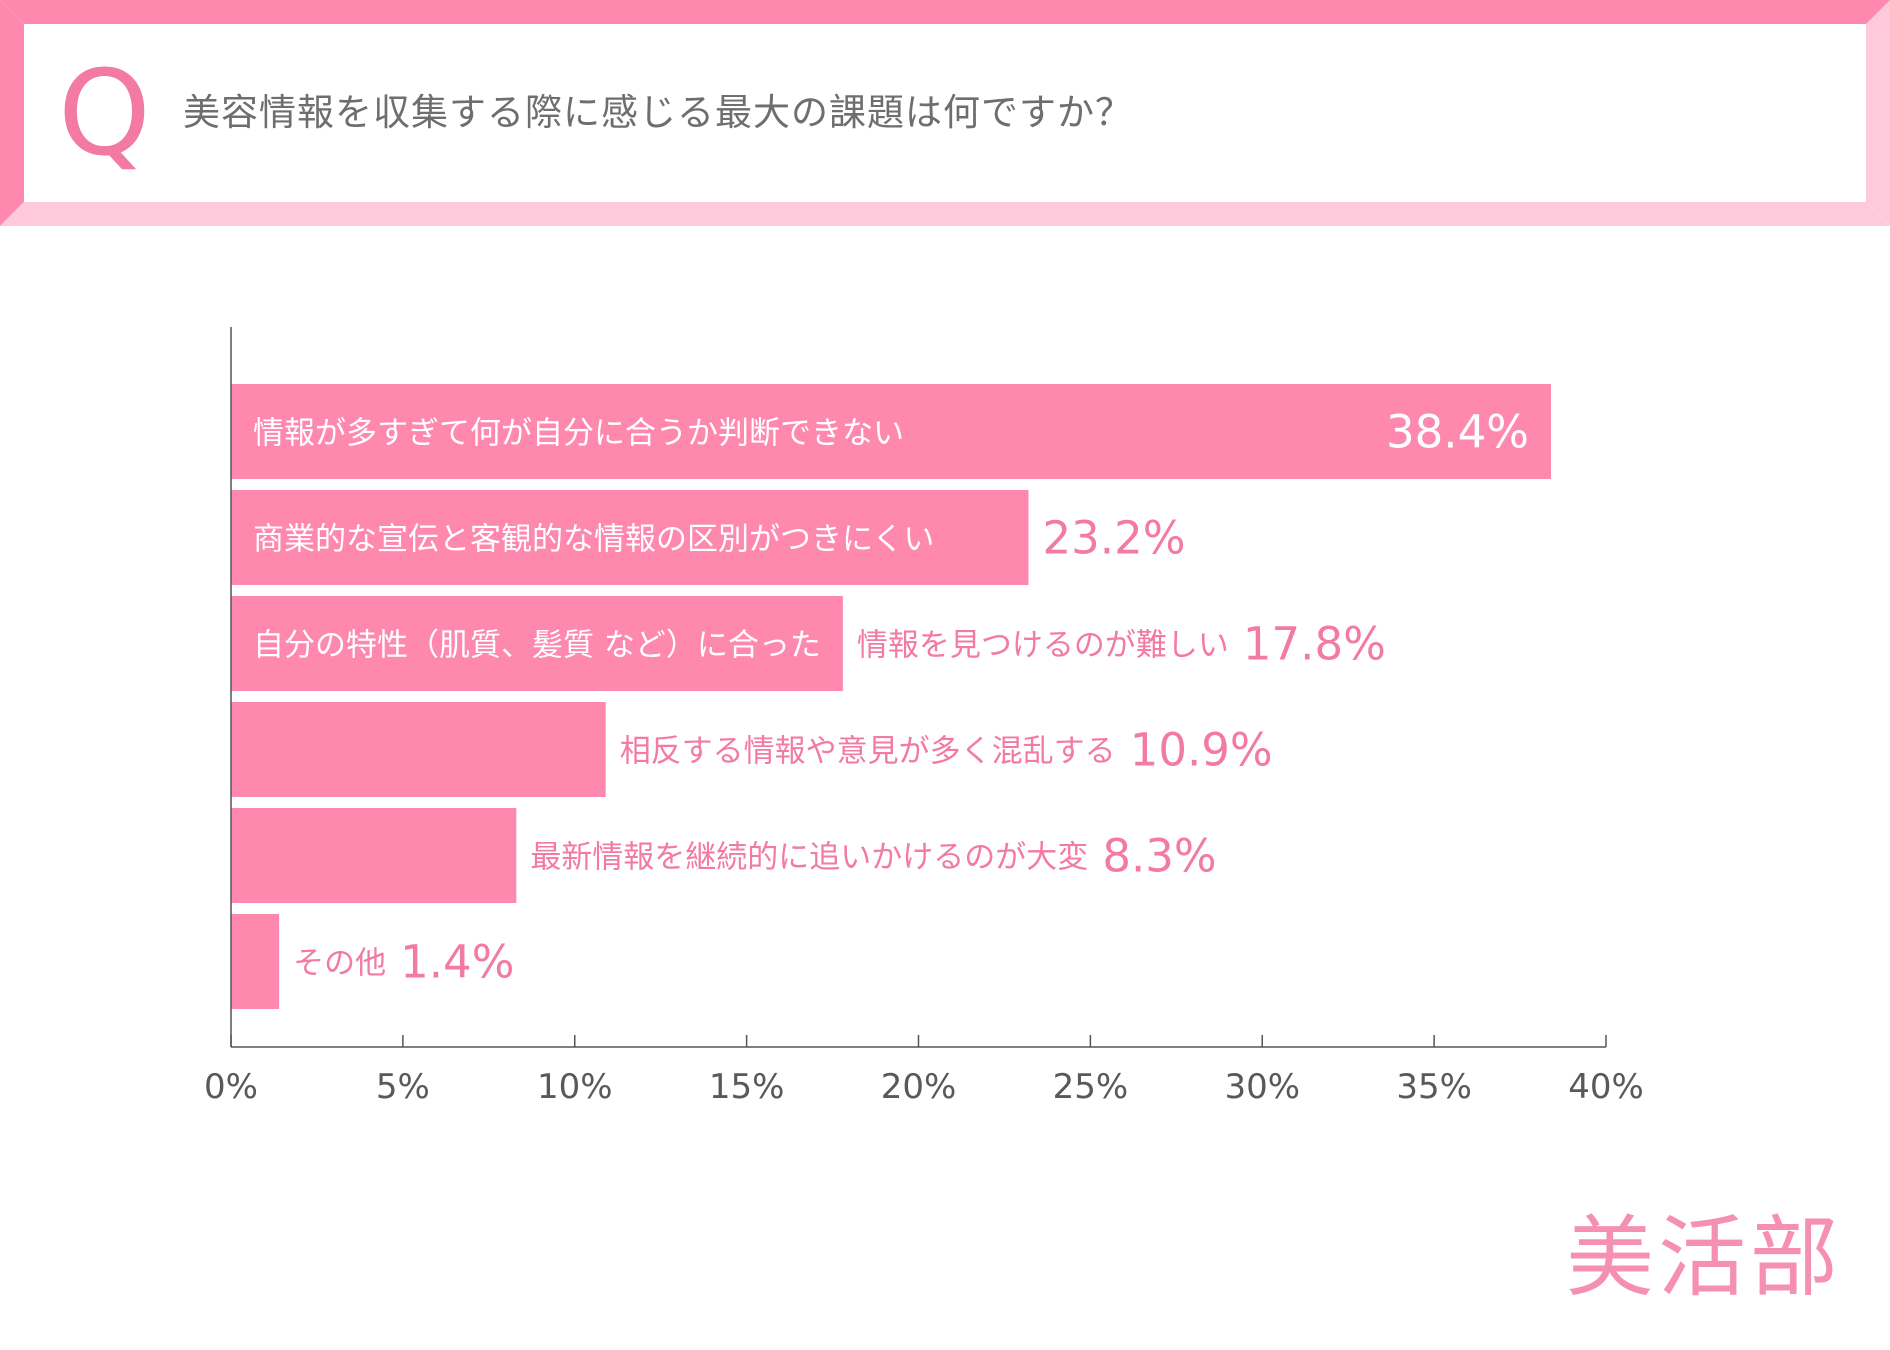 The image size is (1890, 1350). Describe the element at coordinates (104, 113) in the screenshot. I see `q-letter: Q` at that location.